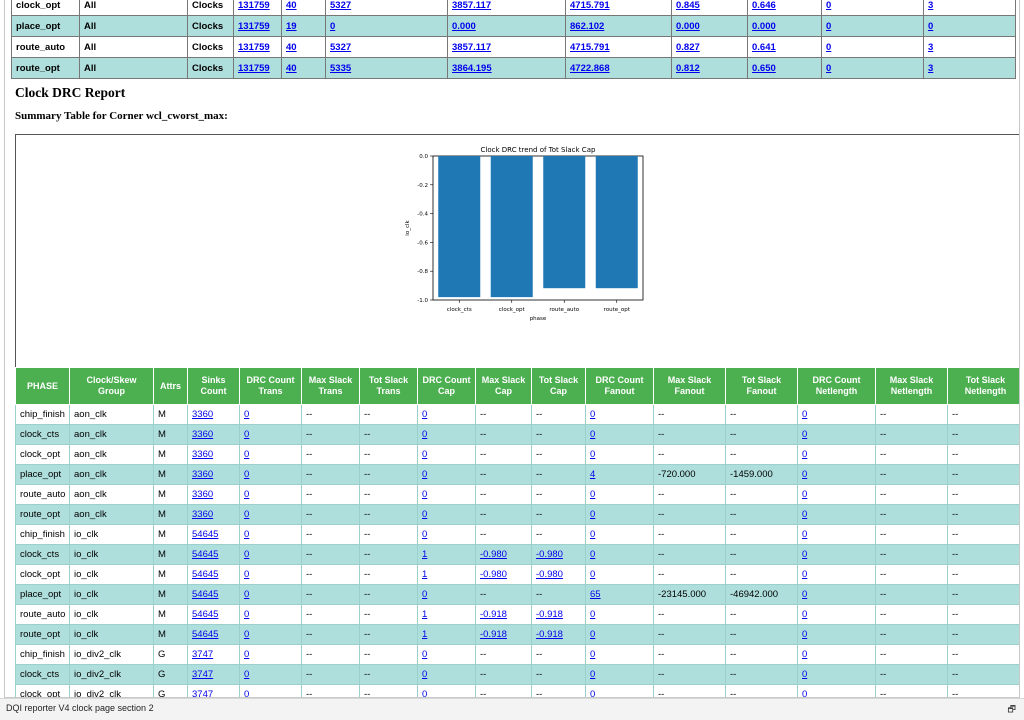  Describe the element at coordinates (446, 386) in the screenshot. I see `column-header: DRC Count Cap` at that location.